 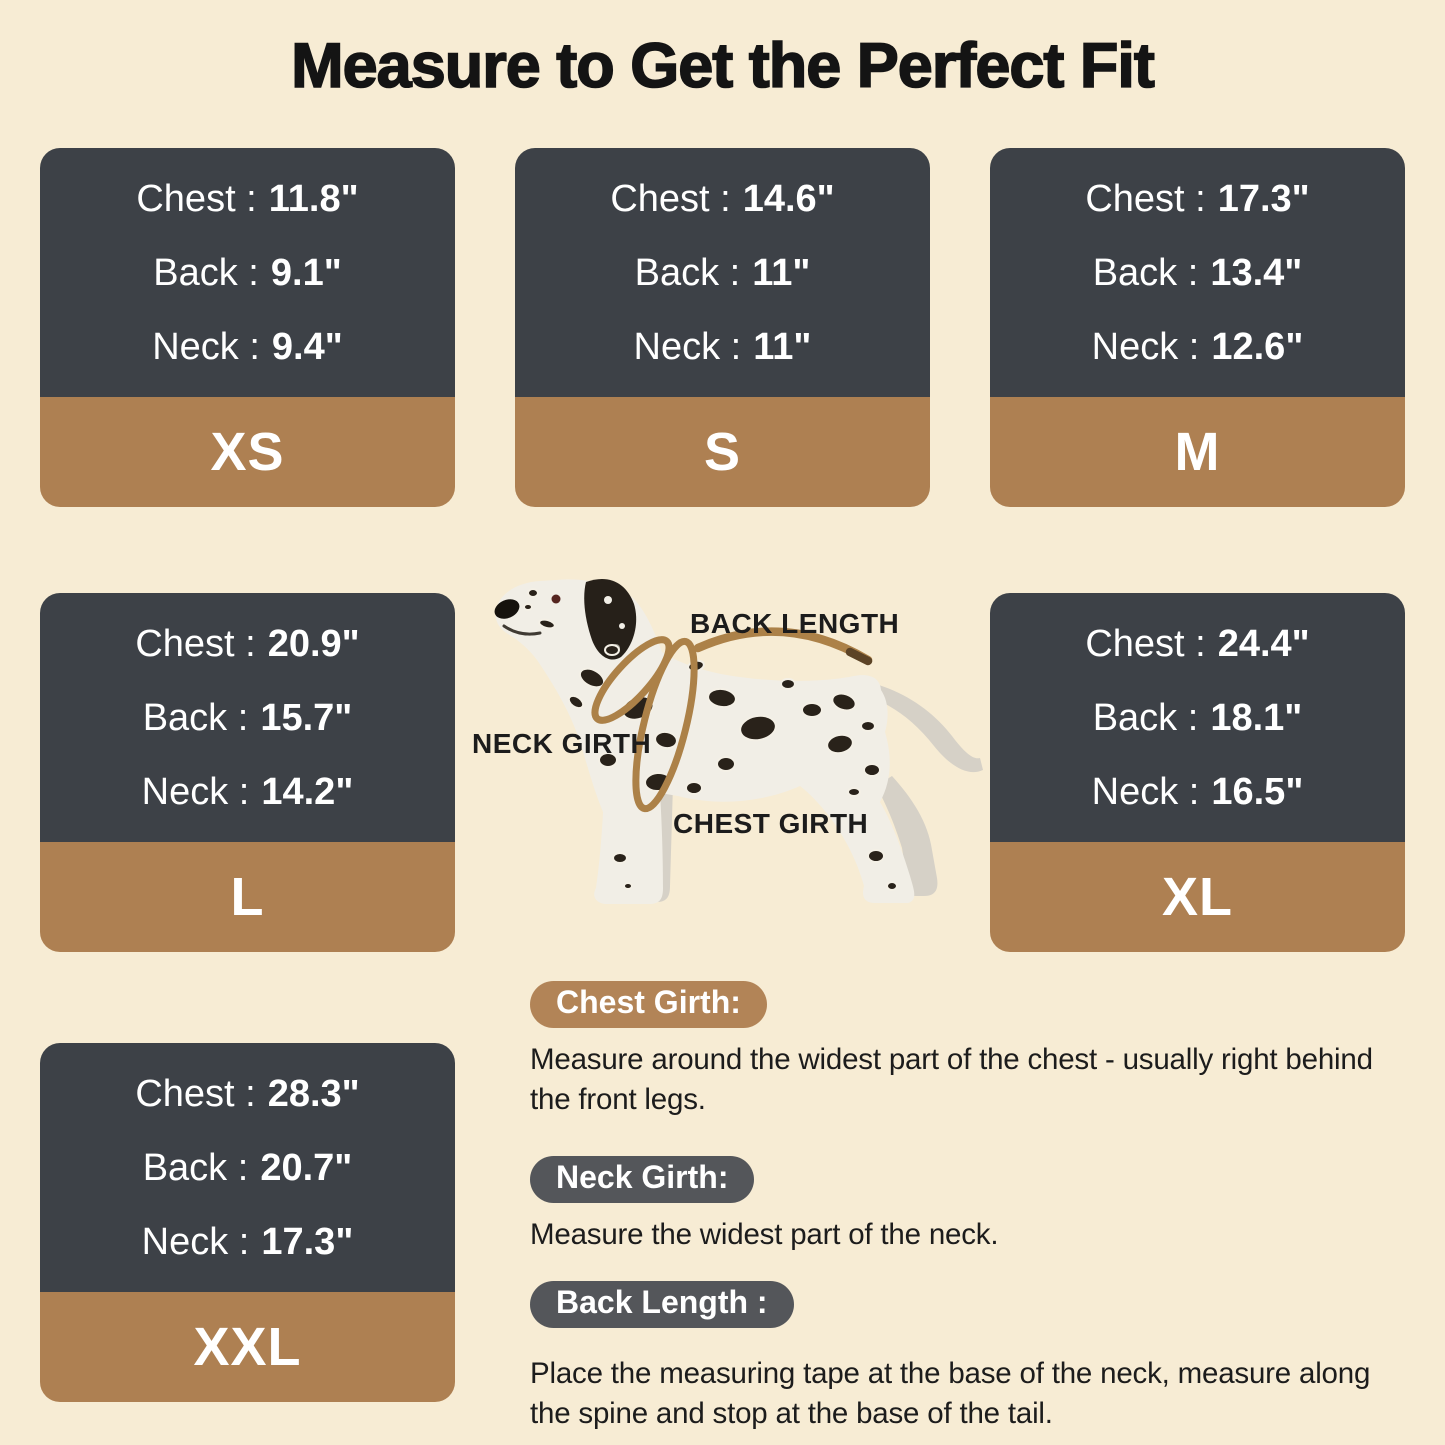 I want to click on dog-nose, so click(x=507, y=609).